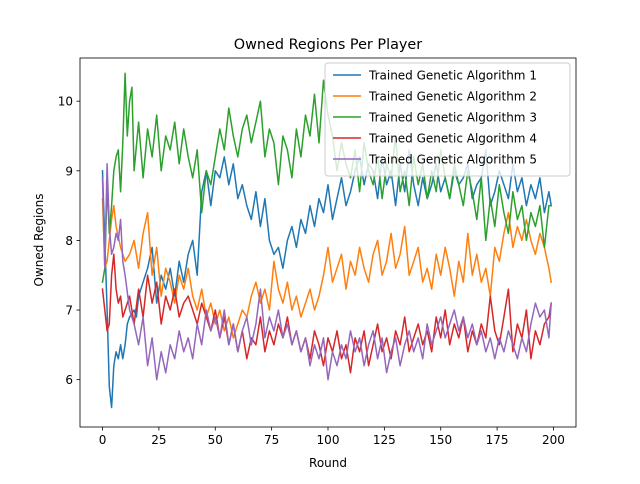 The image size is (640, 484). What do you see at coordinates (158, 440) in the screenshot?
I see `x-tick-label: 25` at bounding box center [158, 440].